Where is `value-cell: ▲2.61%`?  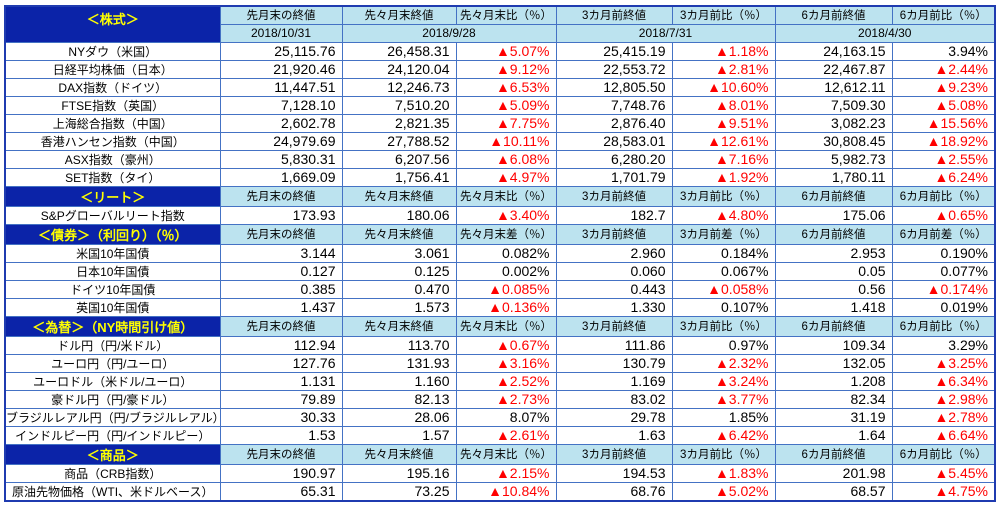 value-cell: ▲2.61% is located at coordinates (506, 435).